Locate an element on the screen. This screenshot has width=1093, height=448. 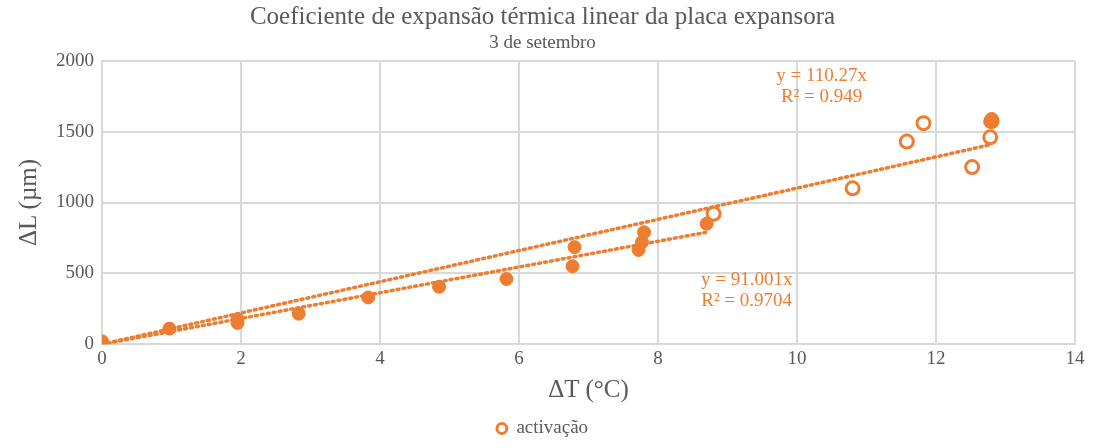
x-tick-label: 4 is located at coordinates (380, 357).